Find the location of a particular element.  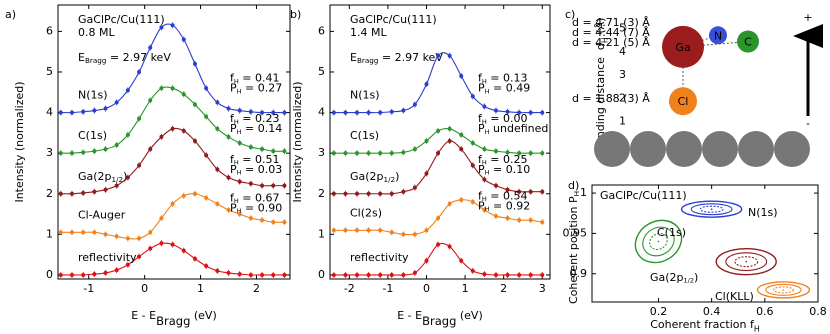

fit-position: PH = 0.90 is located at coordinates (256, 208).